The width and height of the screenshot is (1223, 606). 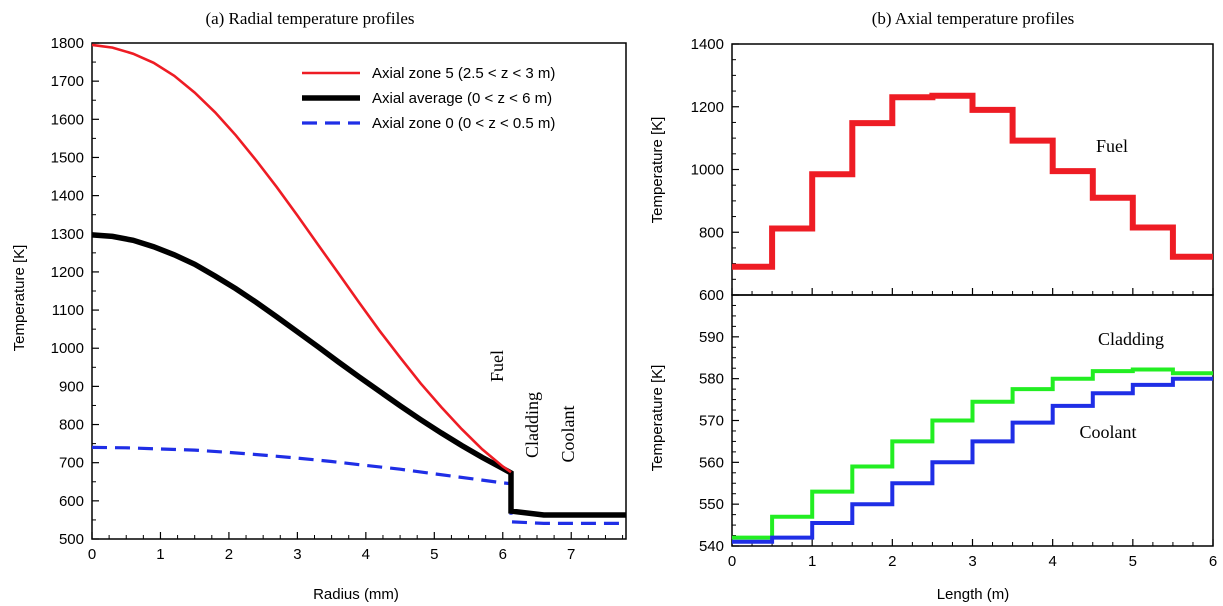 I want to click on radial-y-tick-label: 1700, so click(x=67, y=81).